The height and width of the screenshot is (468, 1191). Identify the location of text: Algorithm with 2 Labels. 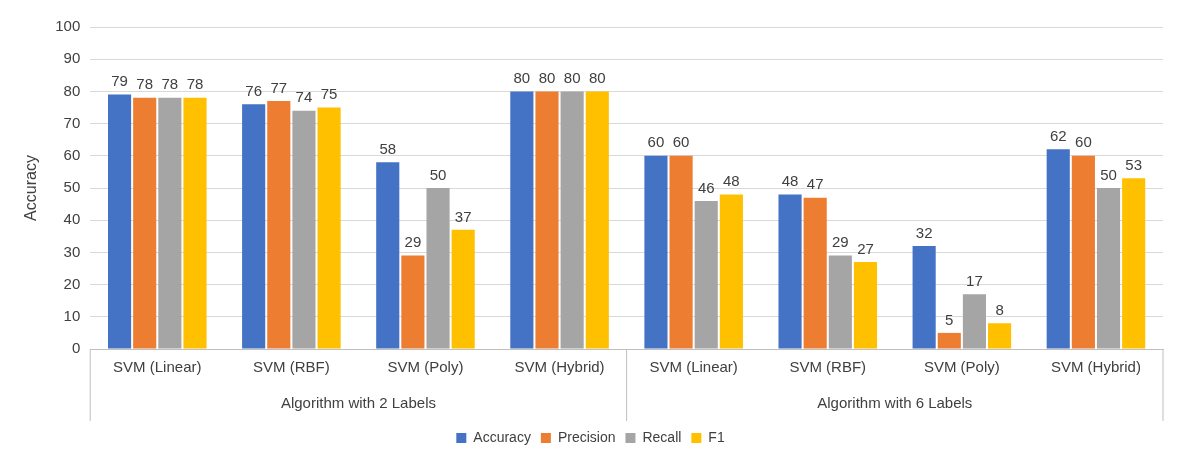
(358, 403).